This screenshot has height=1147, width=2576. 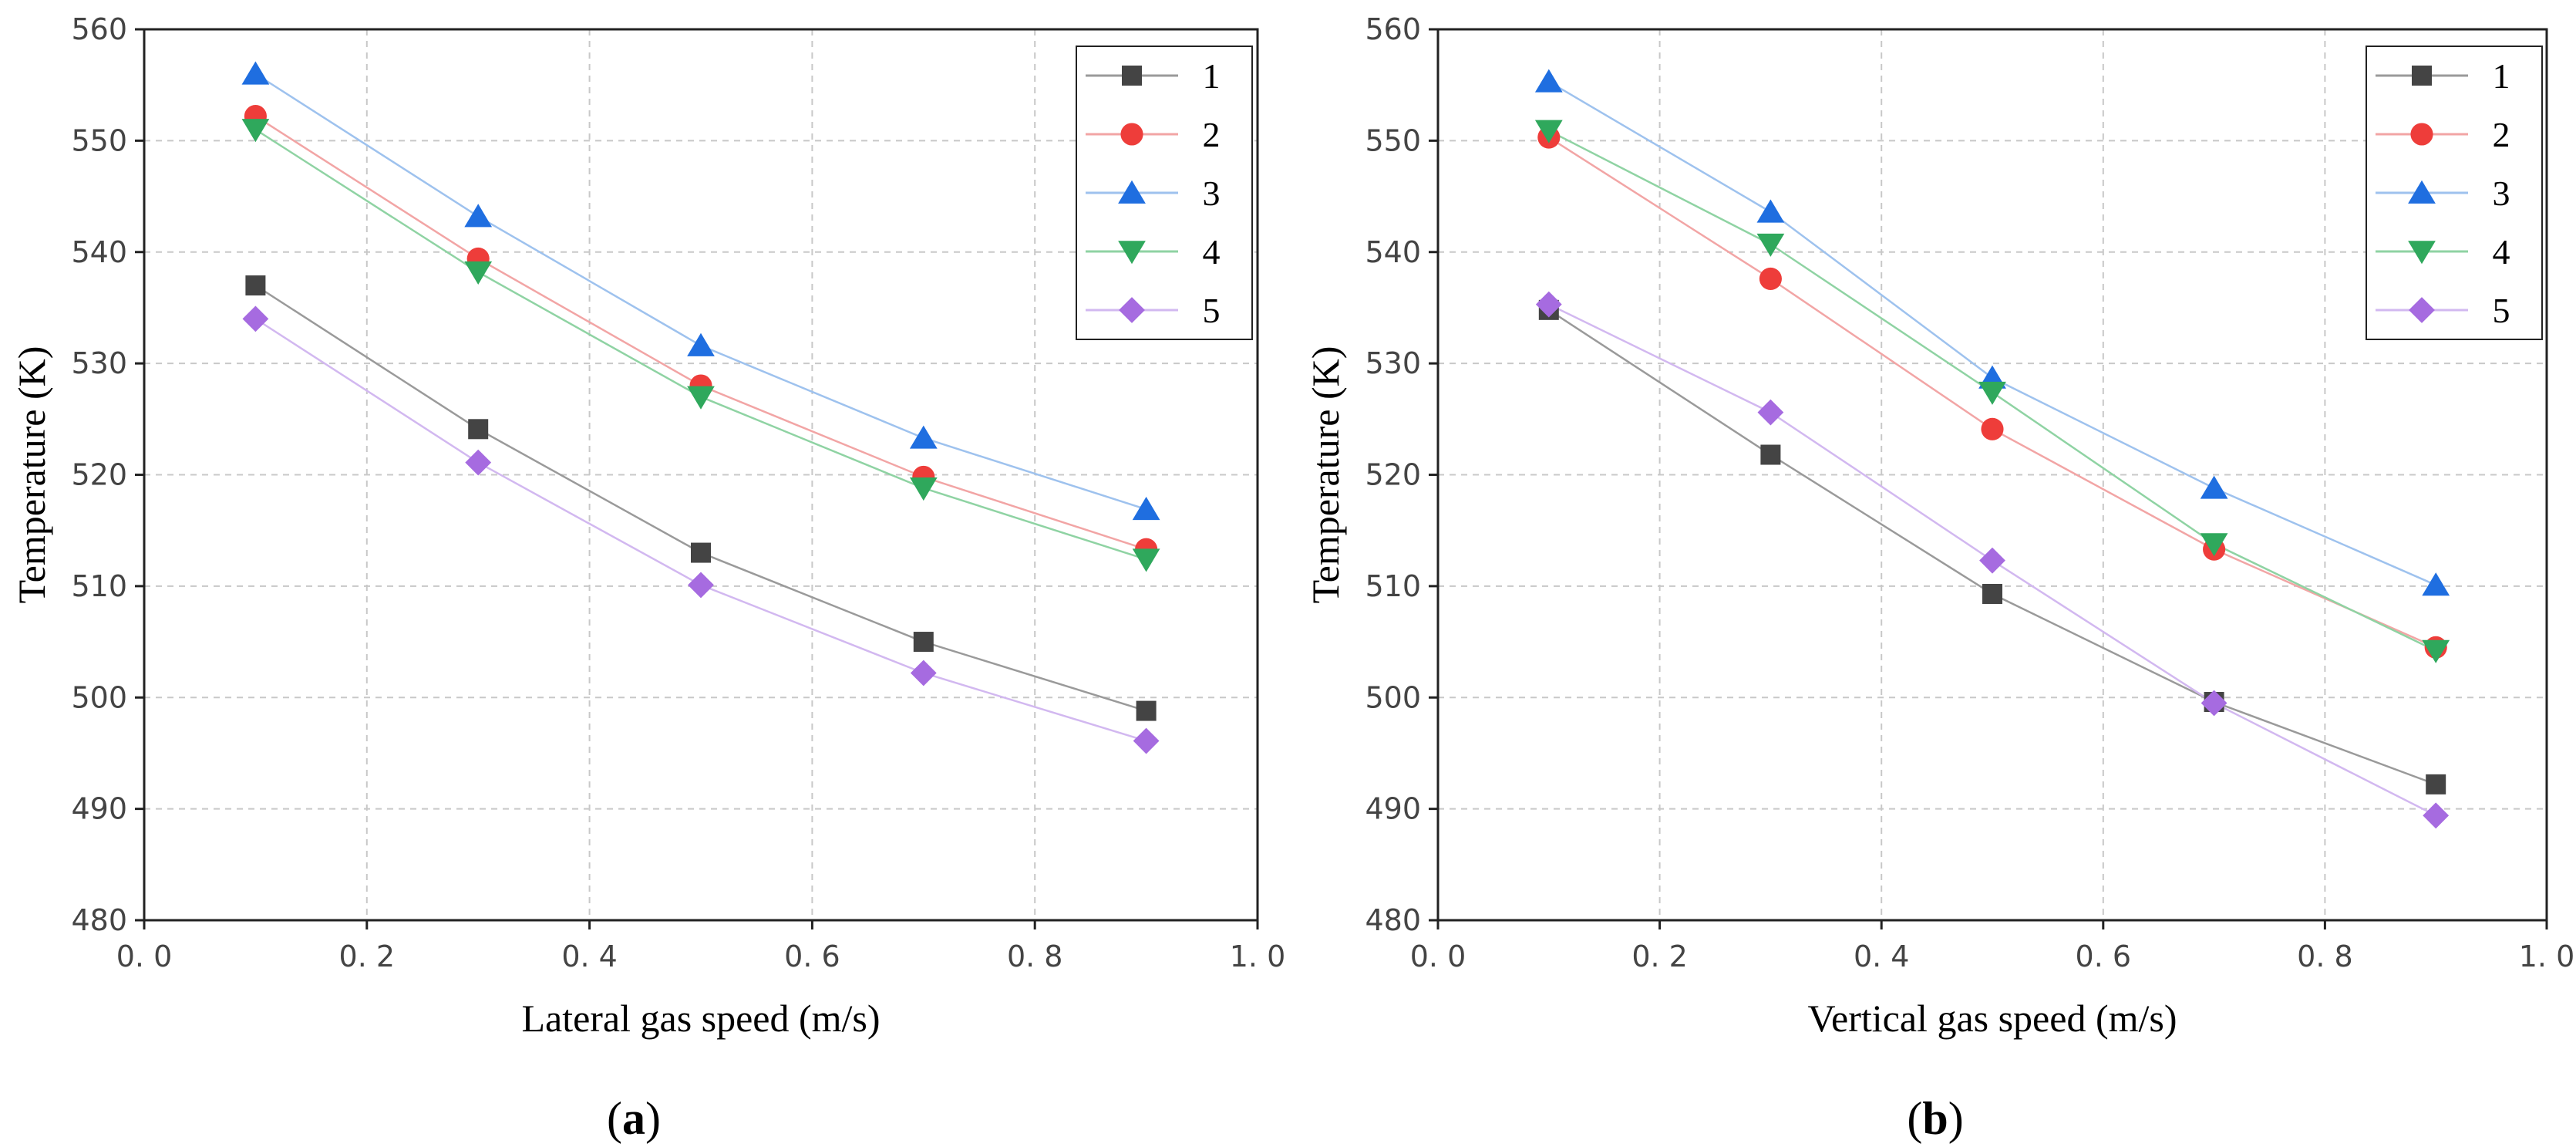 What do you see at coordinates (99, 586) in the screenshot?
I see `y-tick-label: 510` at bounding box center [99, 586].